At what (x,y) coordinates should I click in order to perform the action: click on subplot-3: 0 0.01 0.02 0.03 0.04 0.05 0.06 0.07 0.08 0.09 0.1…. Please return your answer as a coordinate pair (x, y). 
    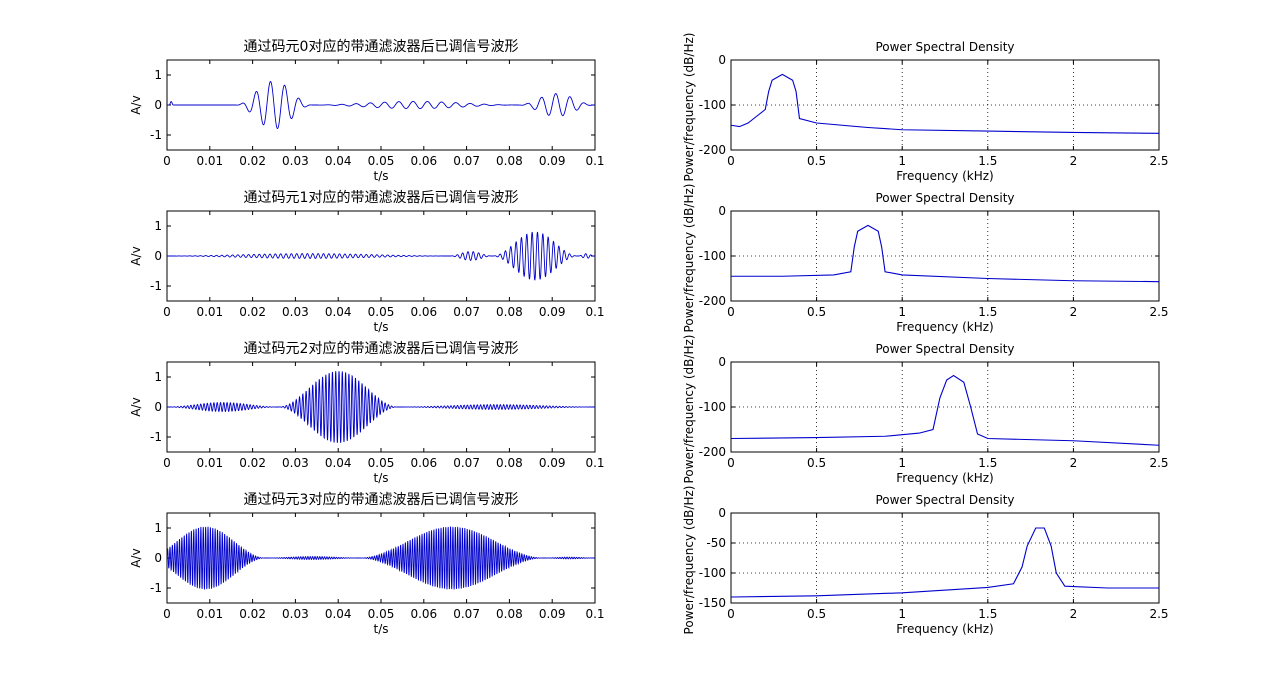
    Looking at the image, I should click on (367, 261).